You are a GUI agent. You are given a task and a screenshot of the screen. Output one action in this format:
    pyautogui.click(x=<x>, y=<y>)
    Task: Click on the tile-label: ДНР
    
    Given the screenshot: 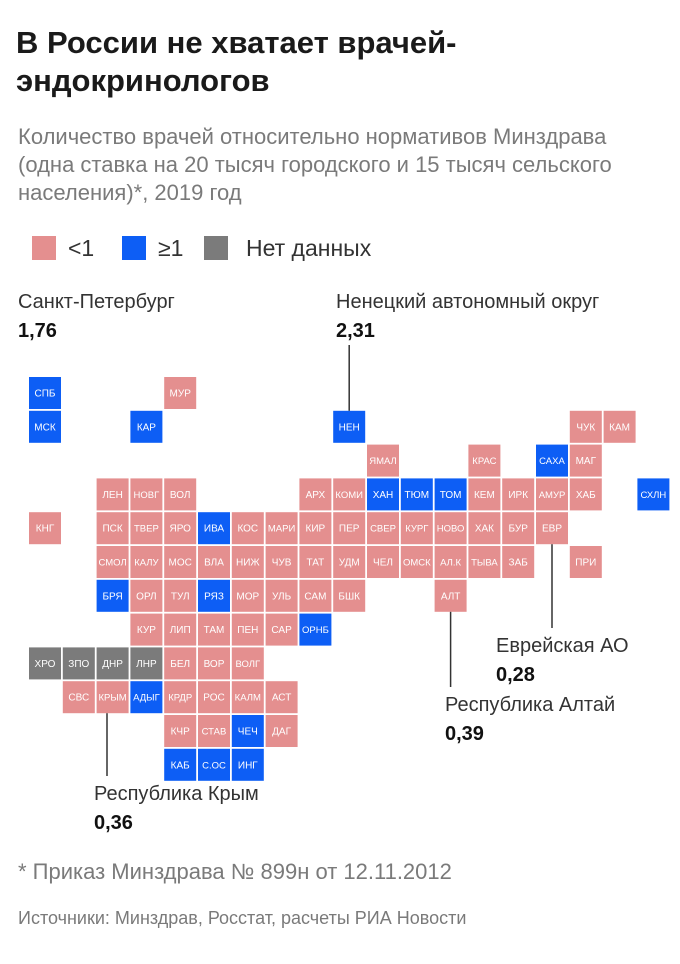 What is the action you would take?
    pyautogui.click(x=112, y=664)
    